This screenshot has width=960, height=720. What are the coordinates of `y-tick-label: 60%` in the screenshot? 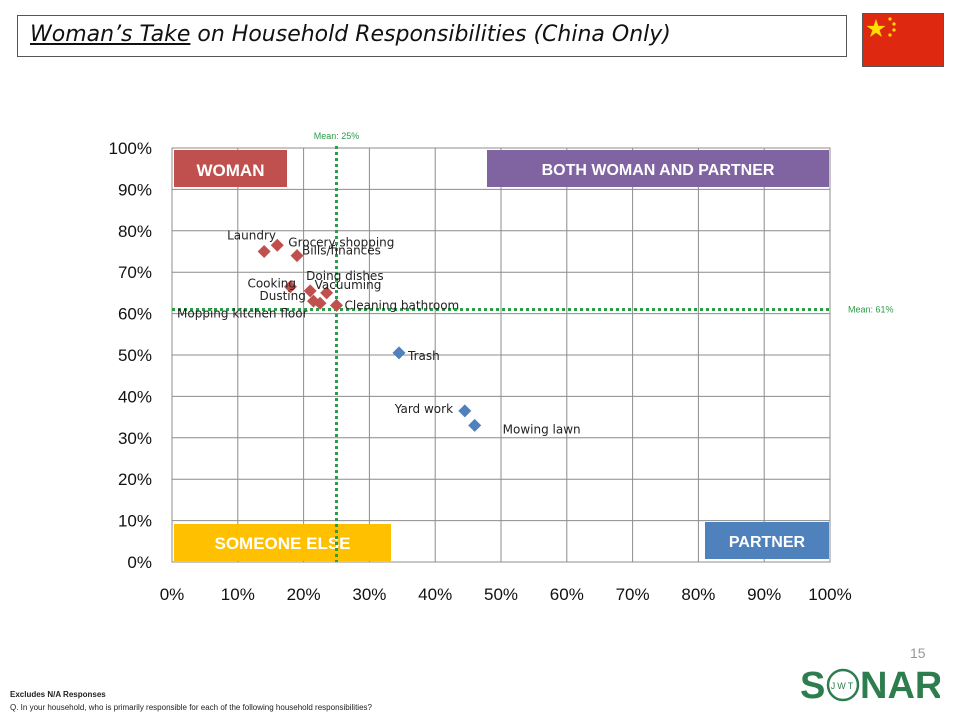 It's located at (135, 314).